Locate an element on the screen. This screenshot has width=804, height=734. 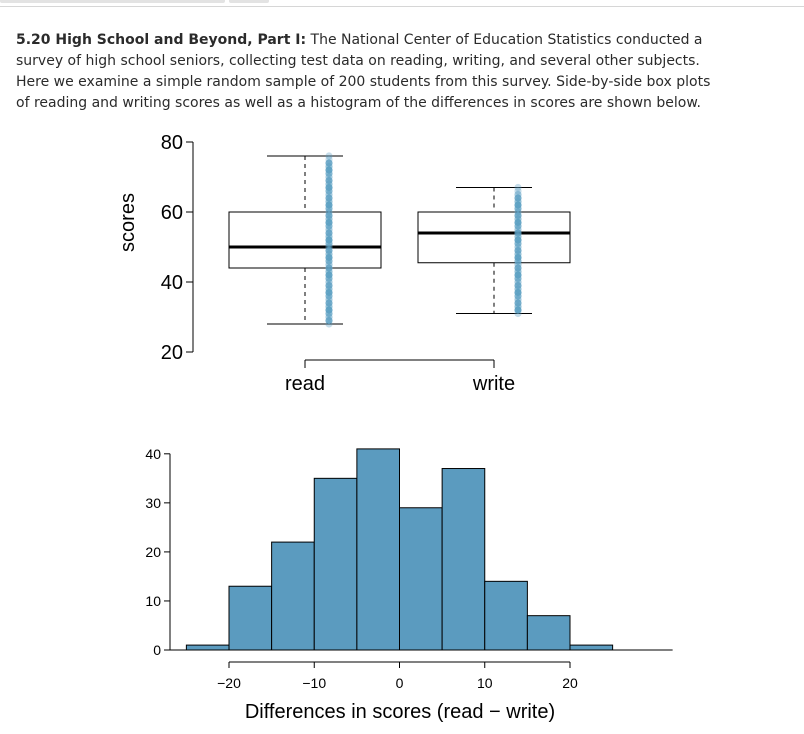
x-category-label-read: read is located at coordinates (305, 384).